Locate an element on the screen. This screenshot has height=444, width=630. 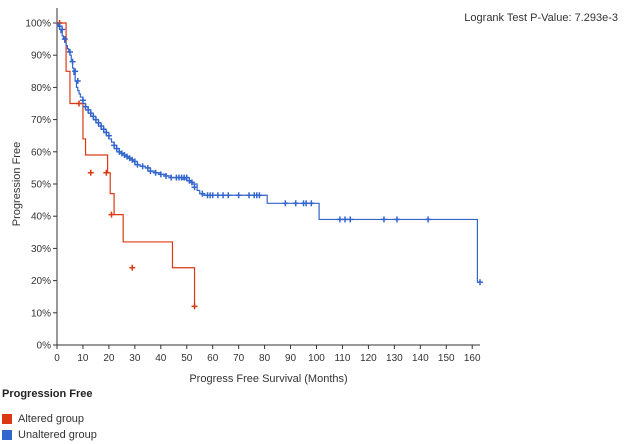
x-tick-label: 50 is located at coordinates (187, 358).